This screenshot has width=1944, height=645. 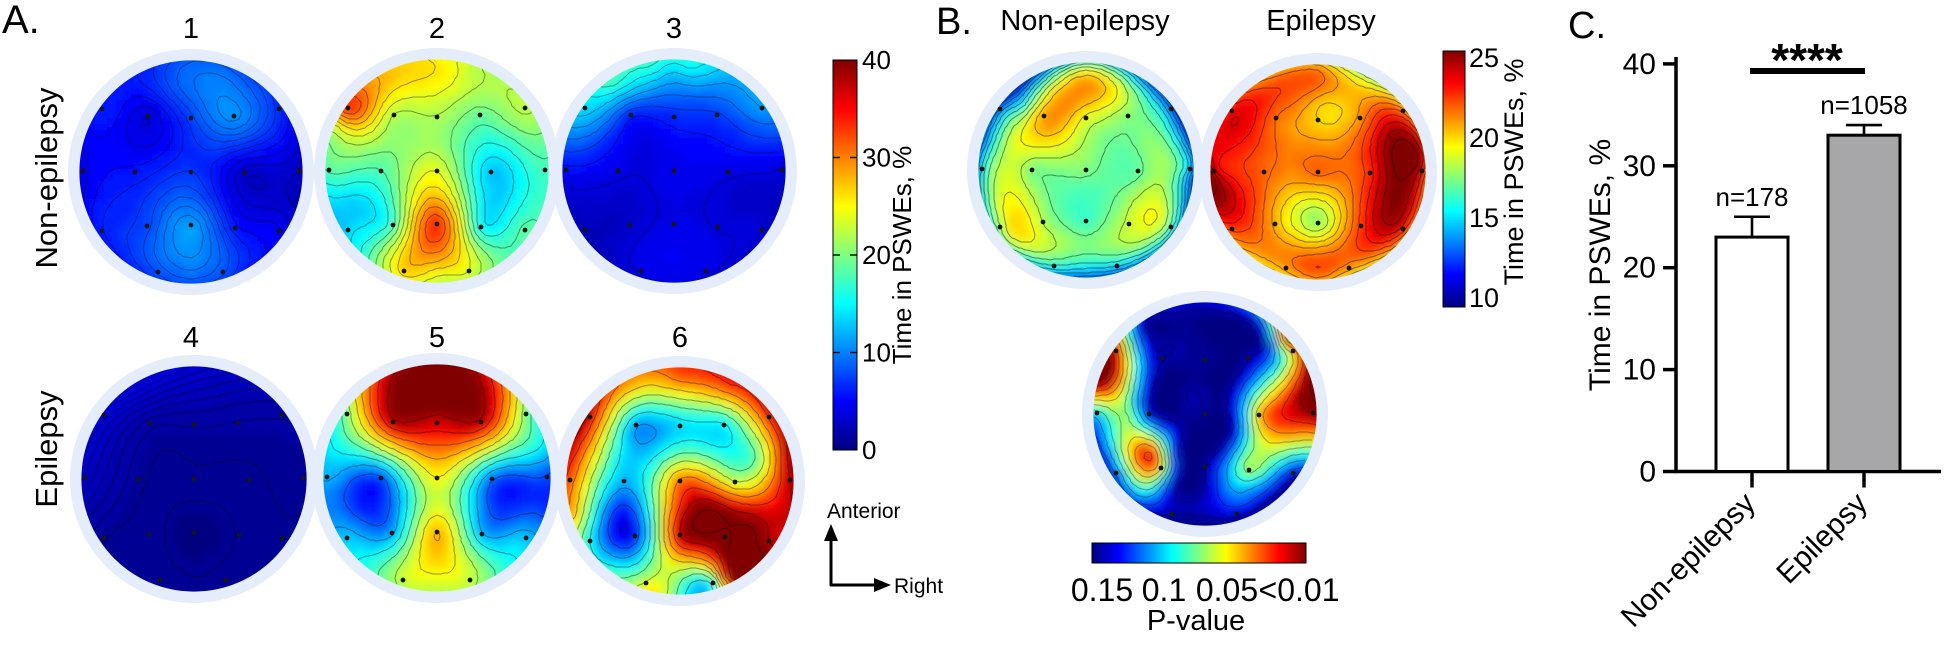 What do you see at coordinates (437, 338) in the screenshot?
I see `svg-text: 5` at bounding box center [437, 338].